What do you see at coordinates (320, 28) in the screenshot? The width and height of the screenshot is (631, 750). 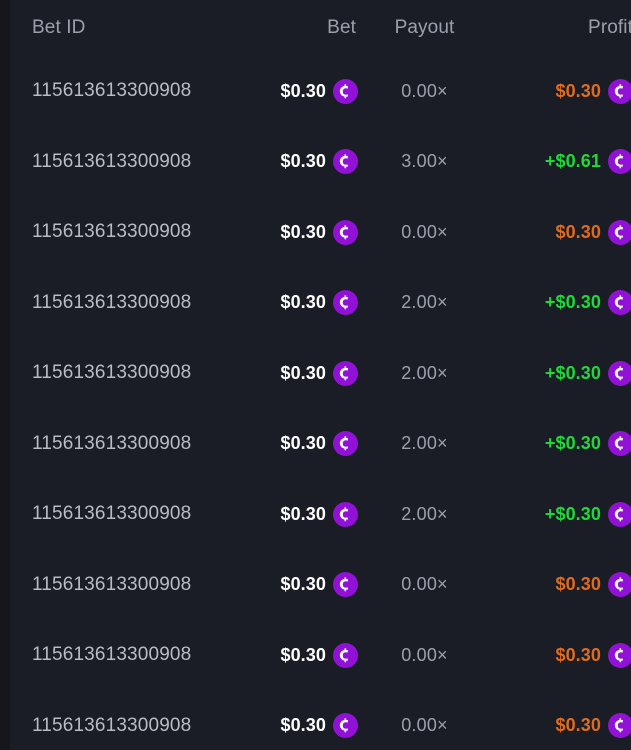 I see `table-header-row: Bet ID Bet Payout Profit` at bounding box center [320, 28].